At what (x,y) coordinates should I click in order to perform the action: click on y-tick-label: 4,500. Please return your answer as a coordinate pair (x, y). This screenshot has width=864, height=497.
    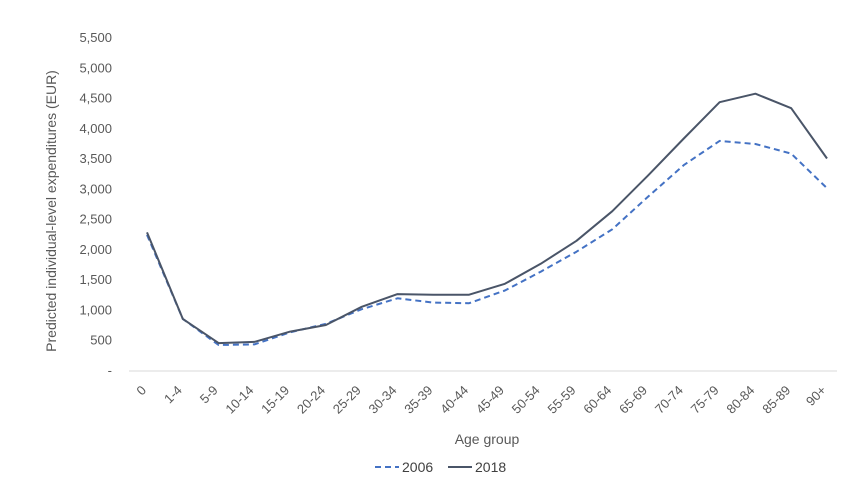
    Looking at the image, I should click on (95, 98).